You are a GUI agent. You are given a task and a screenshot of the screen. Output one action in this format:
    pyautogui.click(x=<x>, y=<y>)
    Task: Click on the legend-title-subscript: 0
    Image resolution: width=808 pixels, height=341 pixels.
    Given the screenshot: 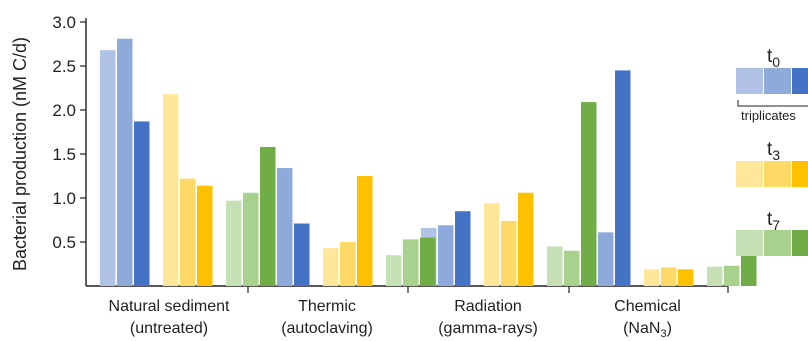 What is the action you would take?
    pyautogui.click(x=776, y=62)
    